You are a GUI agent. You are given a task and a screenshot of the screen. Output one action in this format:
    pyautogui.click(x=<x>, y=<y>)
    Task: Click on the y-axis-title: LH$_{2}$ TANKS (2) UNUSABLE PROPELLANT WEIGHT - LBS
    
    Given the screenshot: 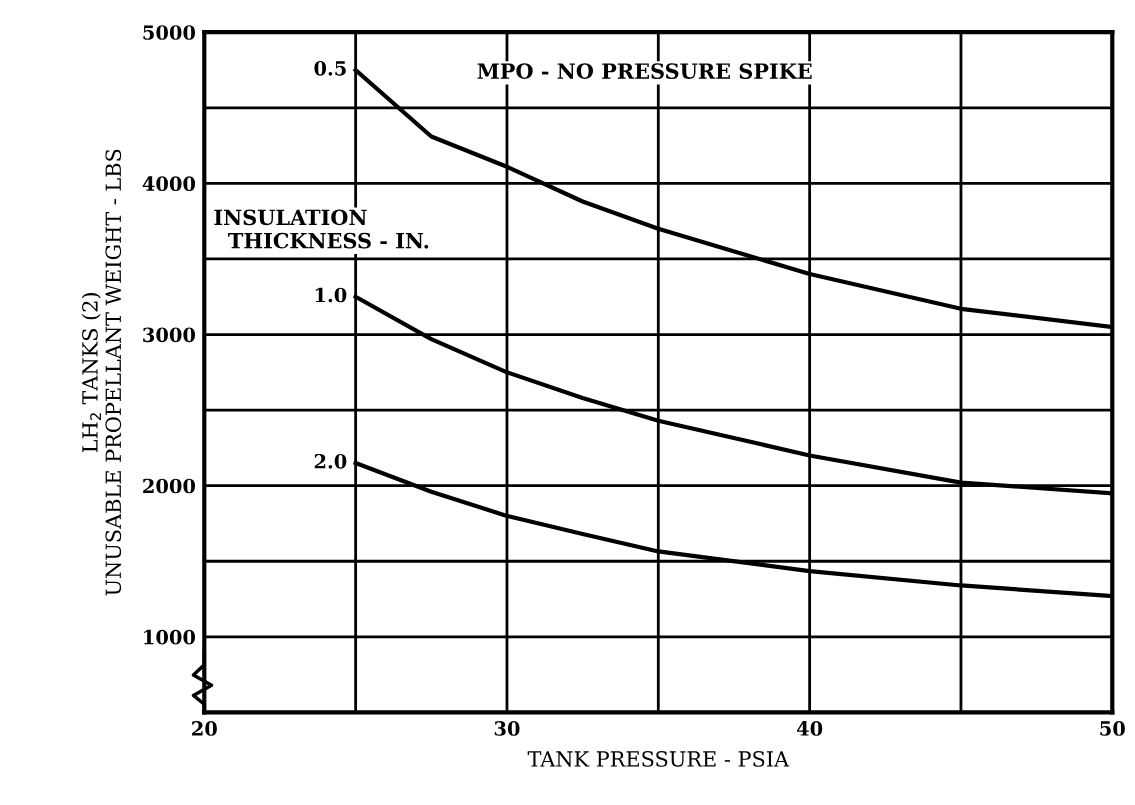 What is the action you would take?
    pyautogui.click(x=101, y=372)
    